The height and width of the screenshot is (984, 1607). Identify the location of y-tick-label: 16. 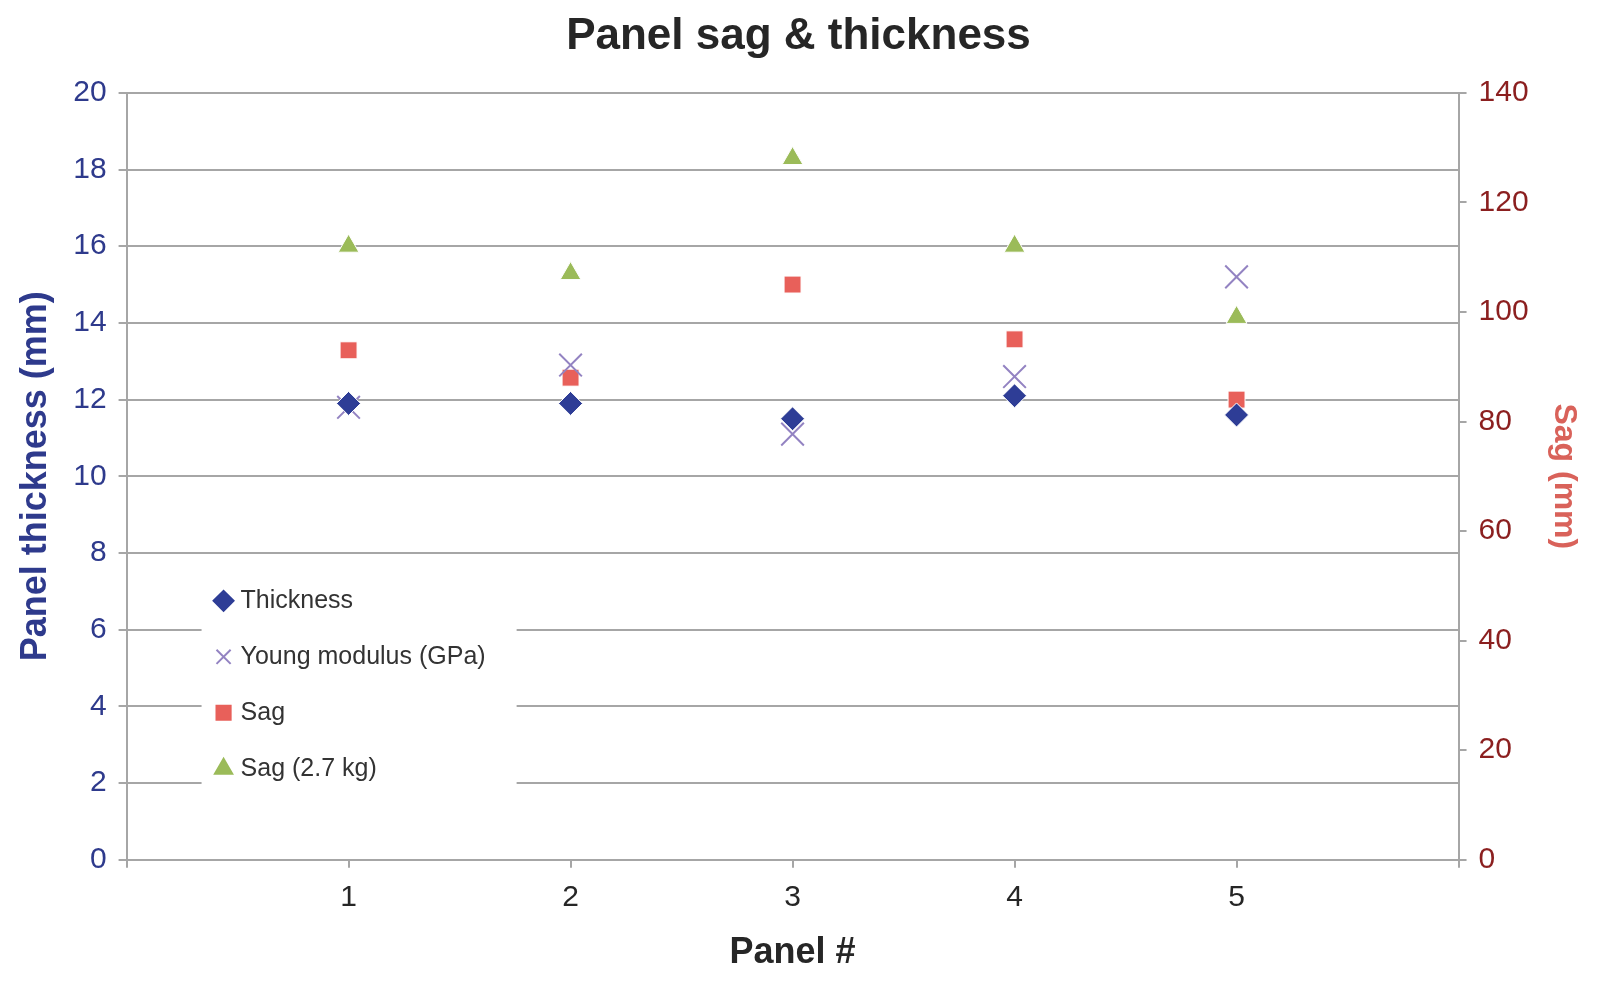
(90, 244).